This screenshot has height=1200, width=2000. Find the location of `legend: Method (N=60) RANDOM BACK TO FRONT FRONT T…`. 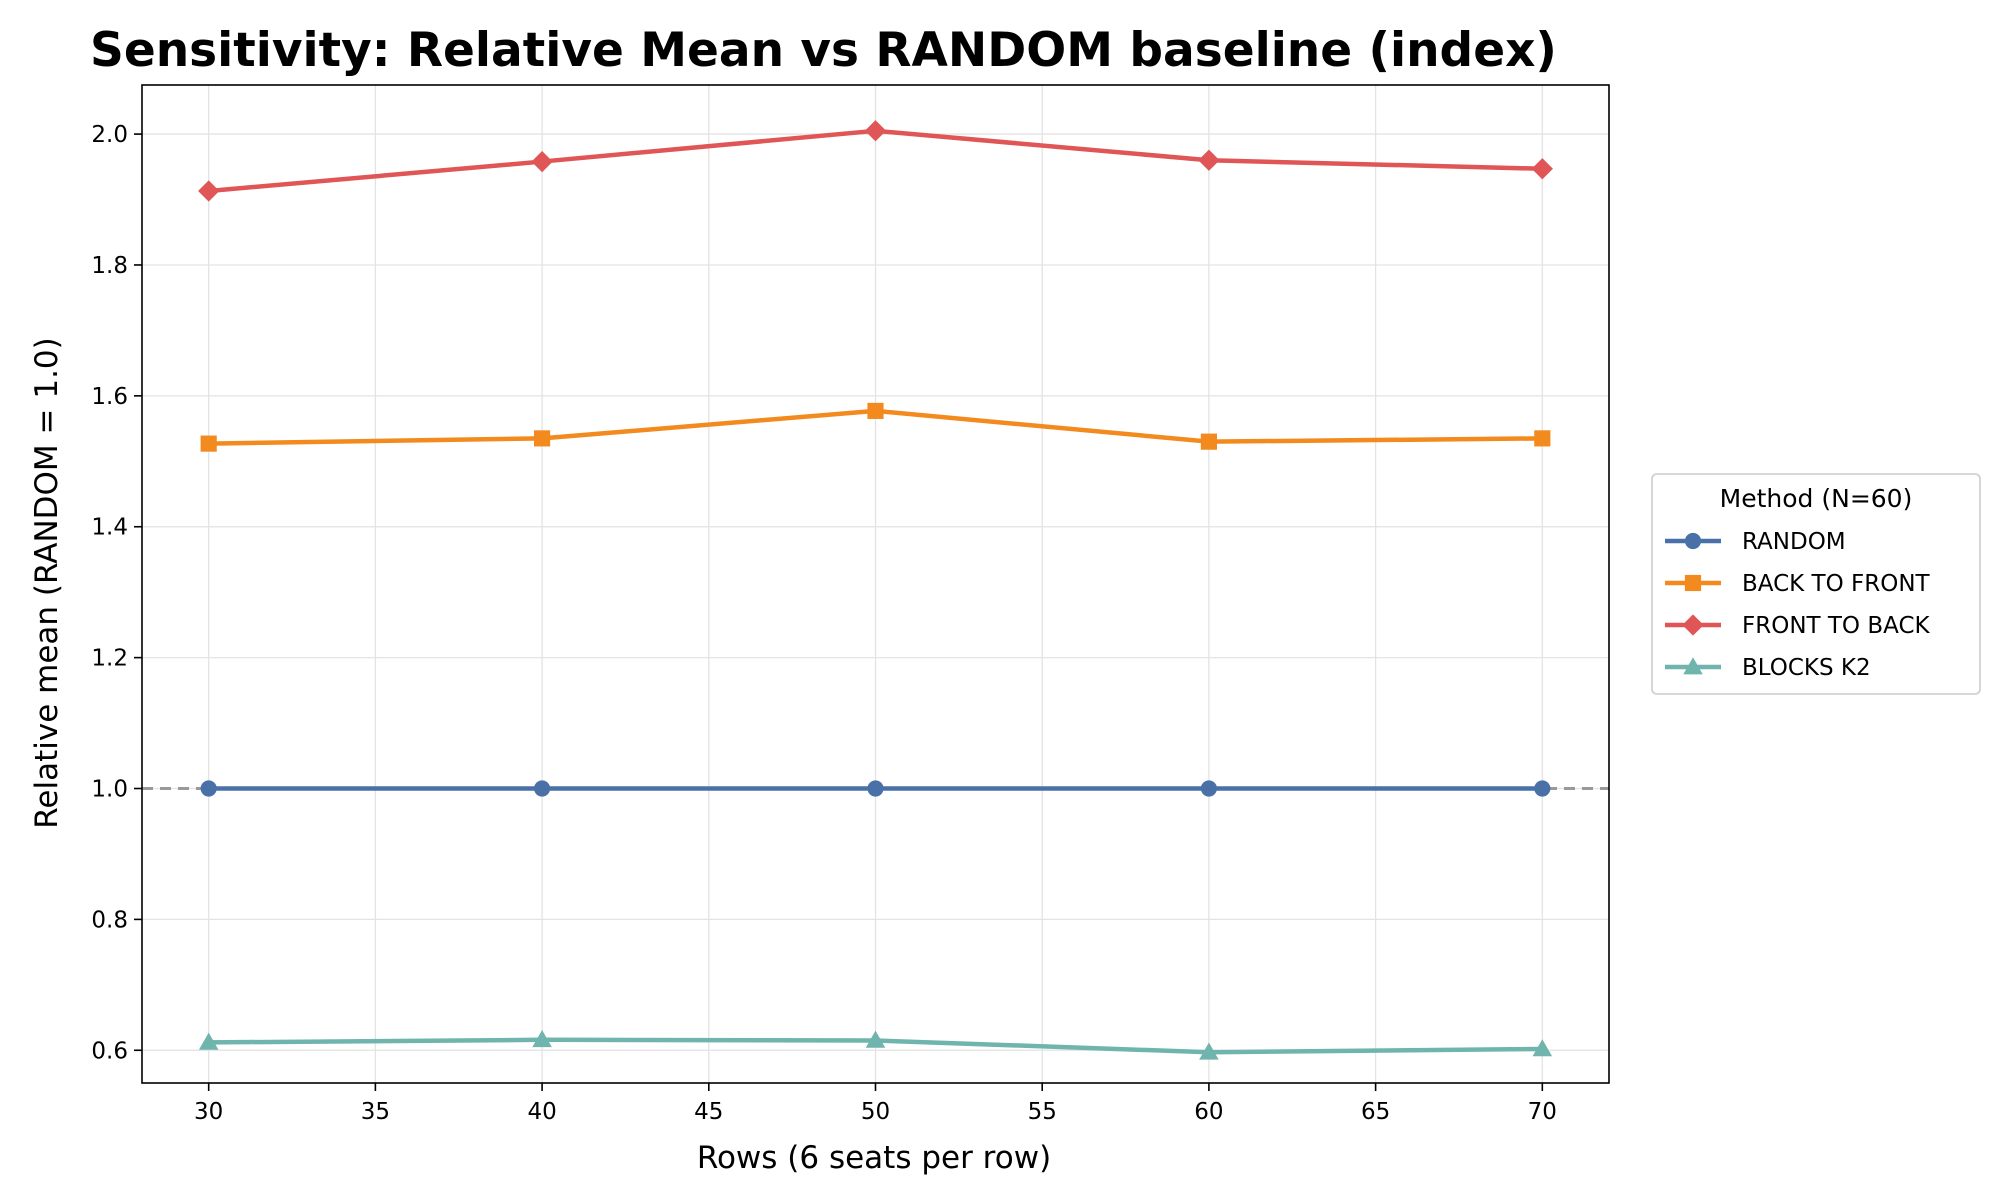

legend: Method (N=60) RANDOM BACK TO FRONT FRONT T… is located at coordinates (1816, 584).